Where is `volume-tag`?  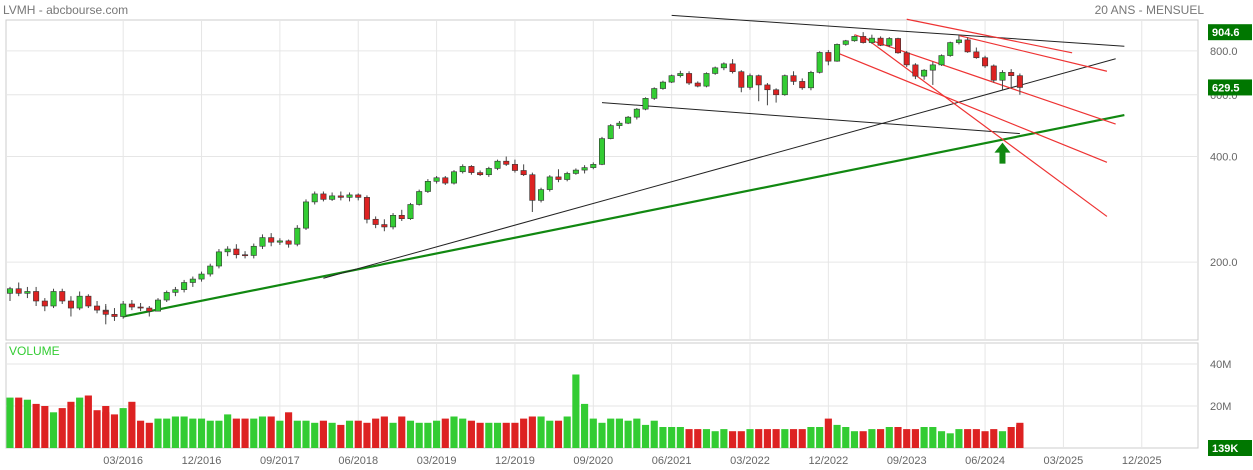
volume-tag is located at coordinates (1230, 448).